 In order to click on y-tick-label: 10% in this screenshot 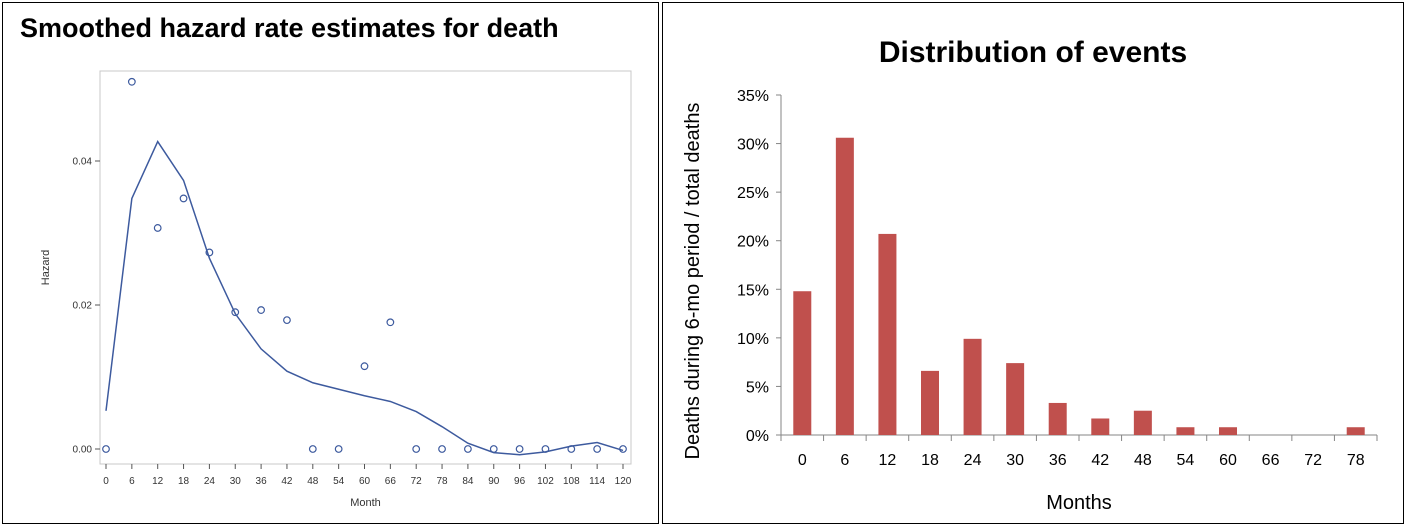, I will do `click(753, 339)`.